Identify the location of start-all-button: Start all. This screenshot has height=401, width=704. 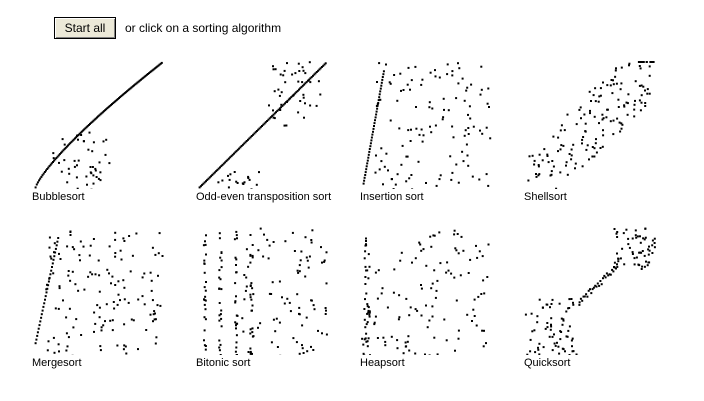
(85, 28).